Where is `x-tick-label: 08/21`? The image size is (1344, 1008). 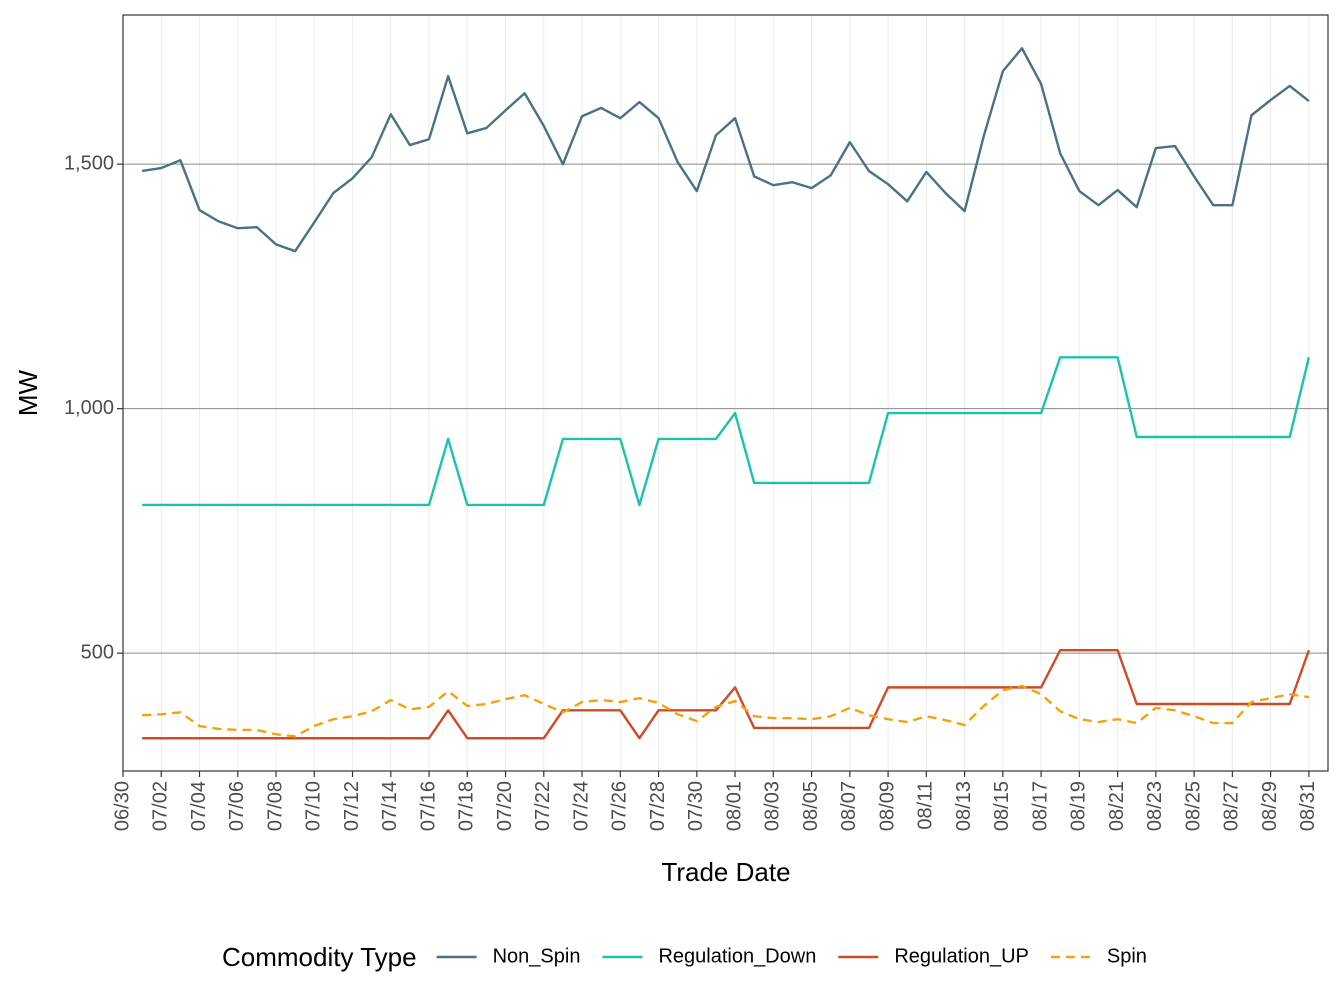
x-tick-label: 08/21 is located at coordinates (1117, 806).